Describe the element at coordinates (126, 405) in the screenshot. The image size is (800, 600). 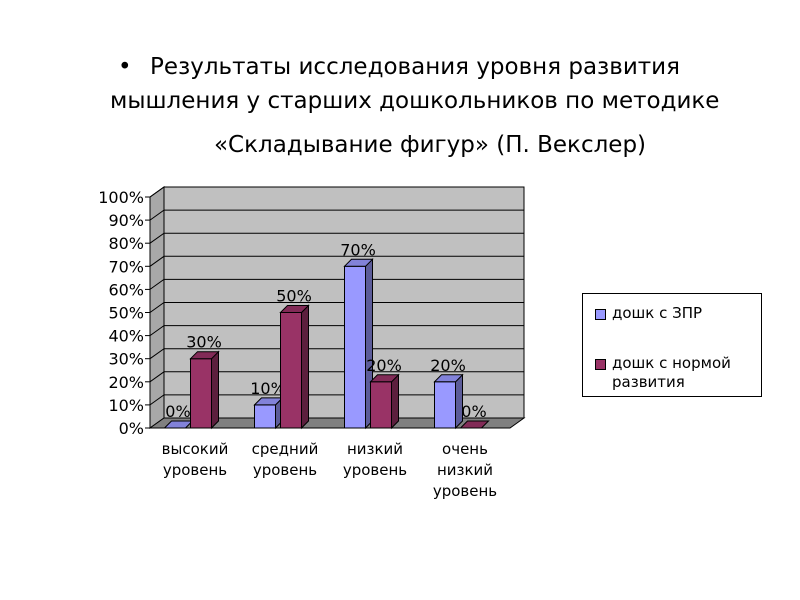
I see `y-tick-label: 10%` at that location.